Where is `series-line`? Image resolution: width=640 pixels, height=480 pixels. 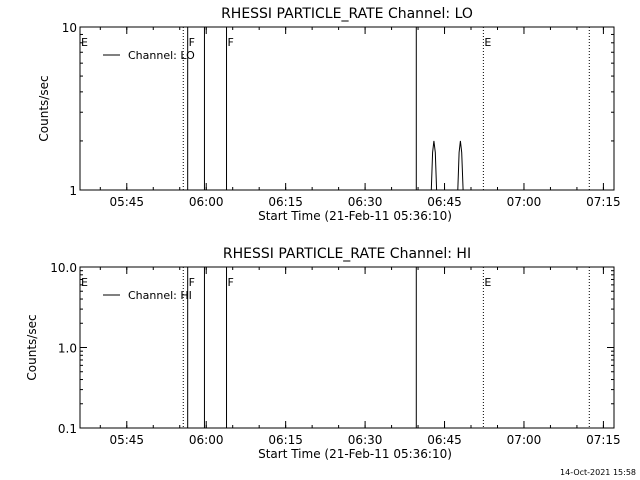 series-line is located at coordinates (447, 165).